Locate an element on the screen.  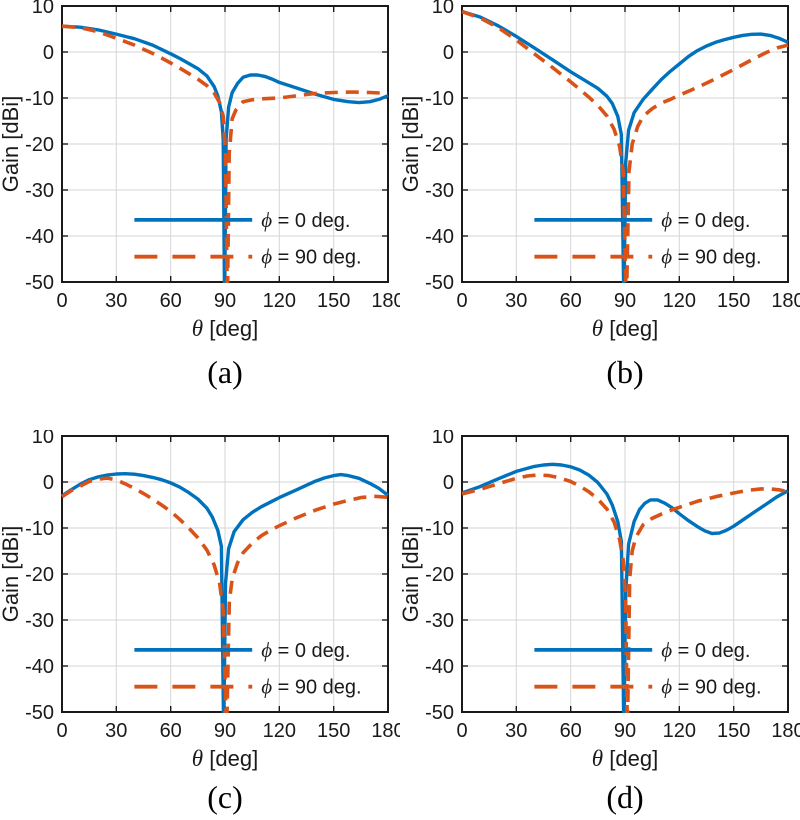
subplot-caption-c: (c) is located at coordinates (225, 797).